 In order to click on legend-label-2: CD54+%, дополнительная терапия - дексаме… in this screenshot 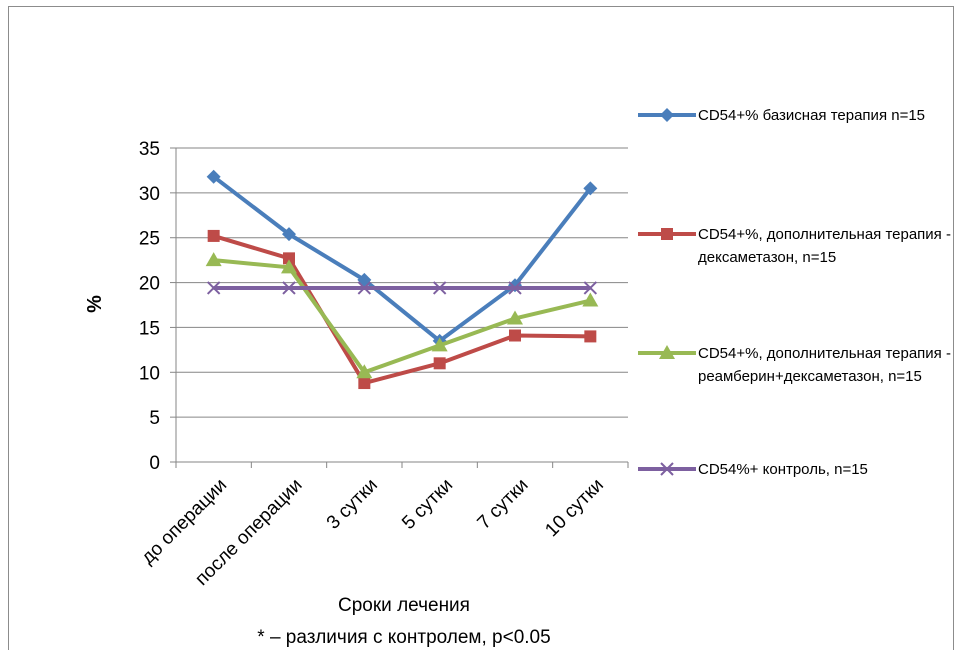, I will do `click(824, 246)`.